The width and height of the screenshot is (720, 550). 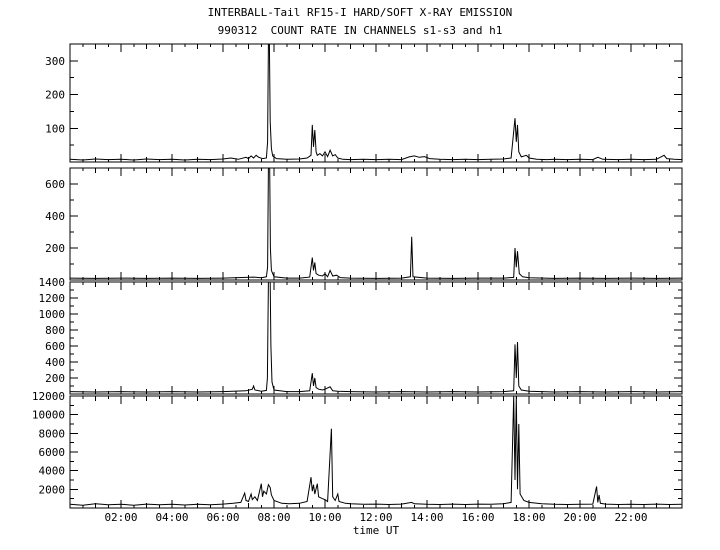 What do you see at coordinates (48, 415) in the screenshot?
I see `y-tick-label: 10000` at bounding box center [48, 415].